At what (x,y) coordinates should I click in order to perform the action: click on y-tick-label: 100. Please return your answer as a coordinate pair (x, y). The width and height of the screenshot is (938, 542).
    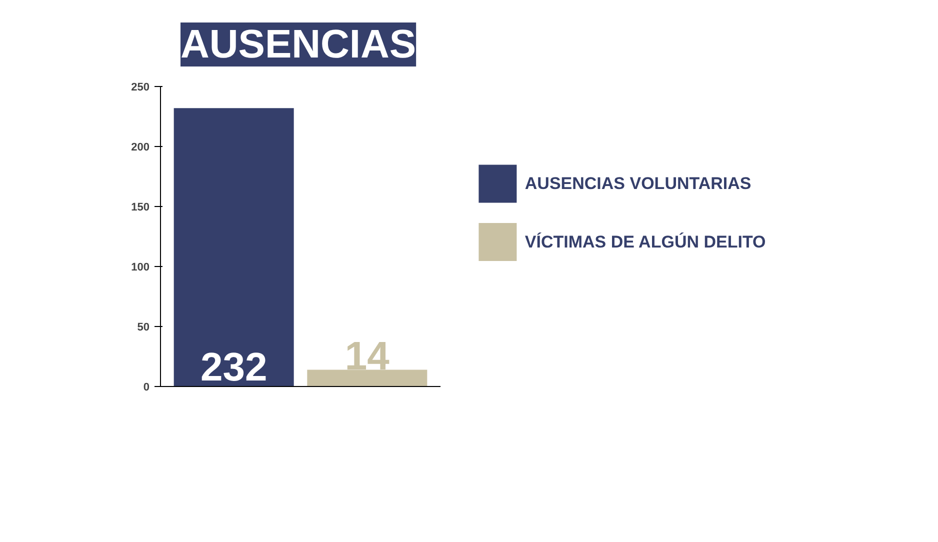
    Looking at the image, I should click on (140, 268).